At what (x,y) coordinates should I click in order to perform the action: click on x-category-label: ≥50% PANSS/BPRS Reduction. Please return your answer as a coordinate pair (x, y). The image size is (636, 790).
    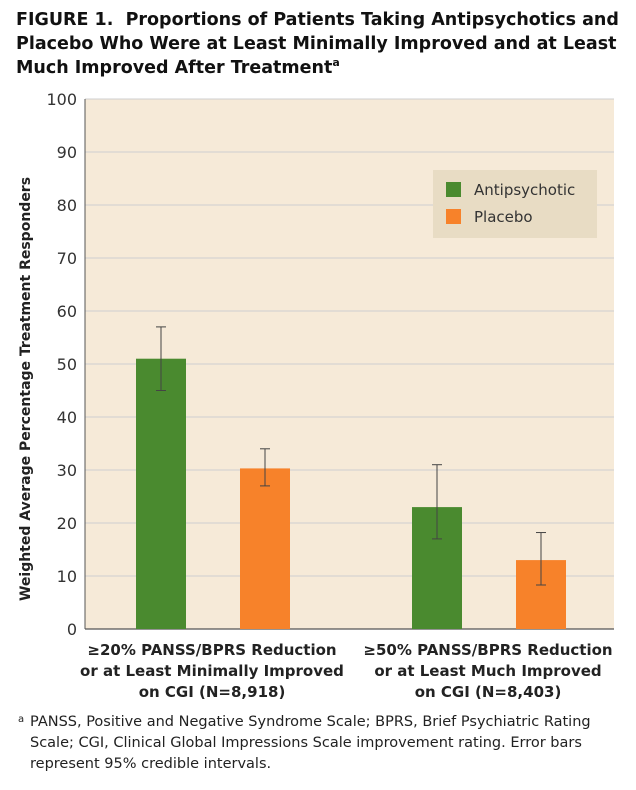
    Looking at the image, I should click on (487, 650).